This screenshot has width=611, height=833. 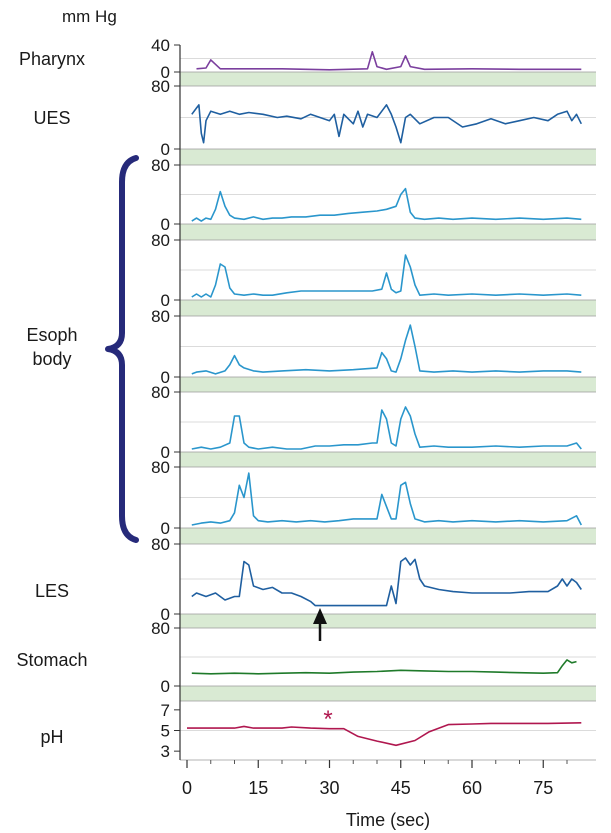 I want to click on x-tick-label: 0, so click(x=187, y=788).